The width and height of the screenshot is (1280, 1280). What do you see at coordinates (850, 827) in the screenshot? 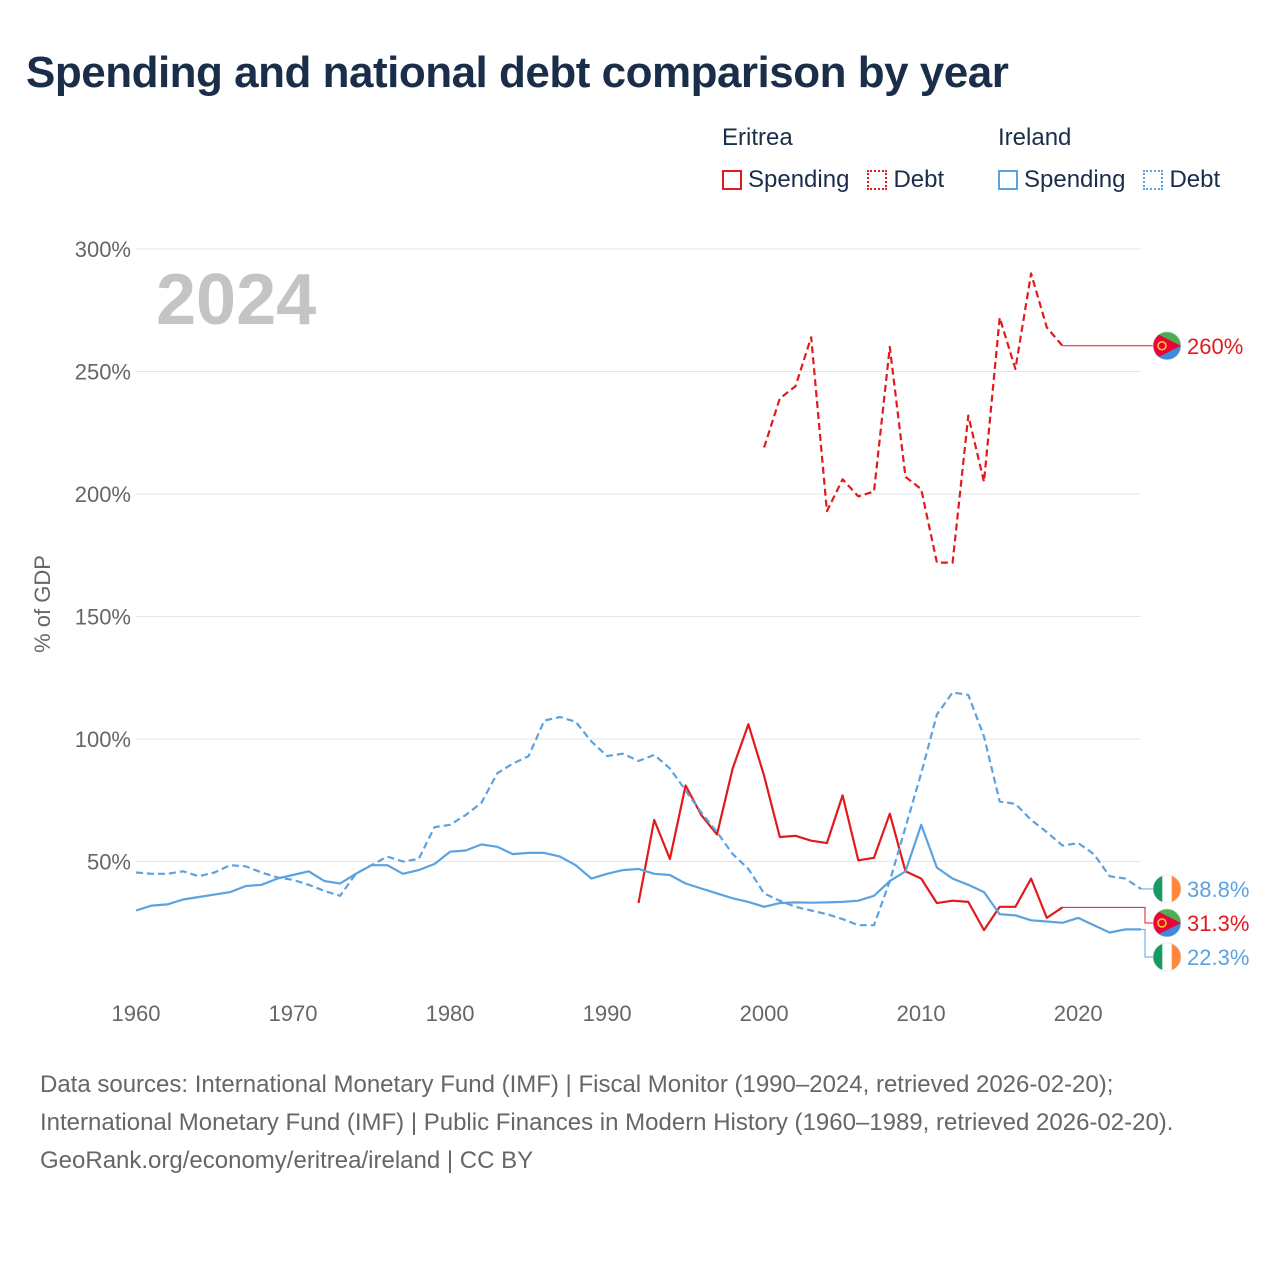
I see `series-line-eritrea-spending` at bounding box center [850, 827].